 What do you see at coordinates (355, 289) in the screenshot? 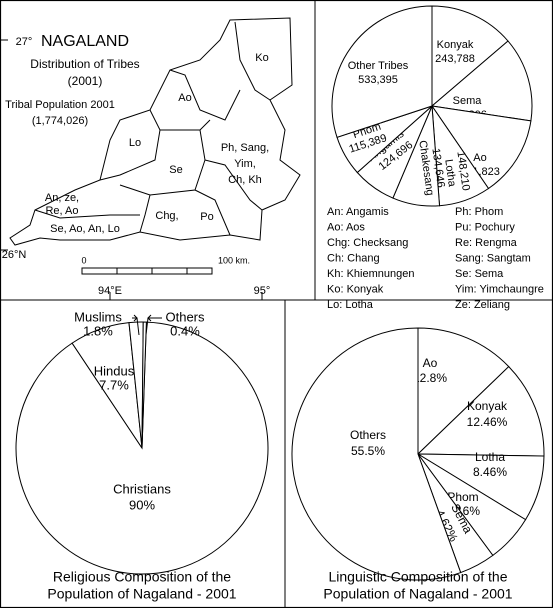
I see `abbreviation: Ko: Konyak` at bounding box center [355, 289].